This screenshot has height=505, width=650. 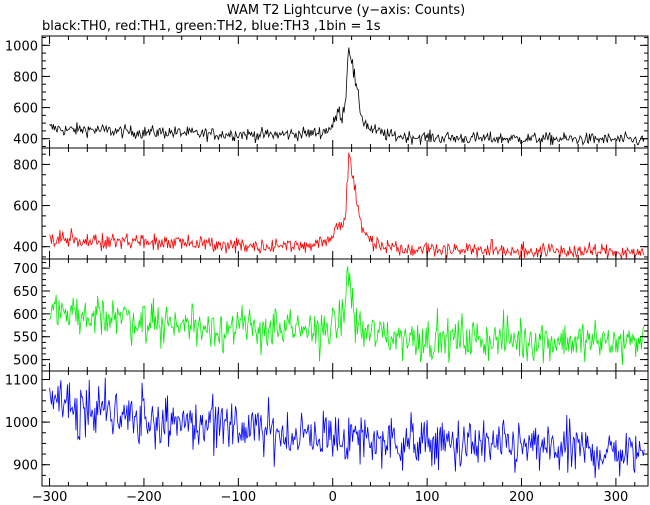 I want to click on figure-title: WAM T2 Lightcurve (y−axis: Counts), so click(x=346, y=10).